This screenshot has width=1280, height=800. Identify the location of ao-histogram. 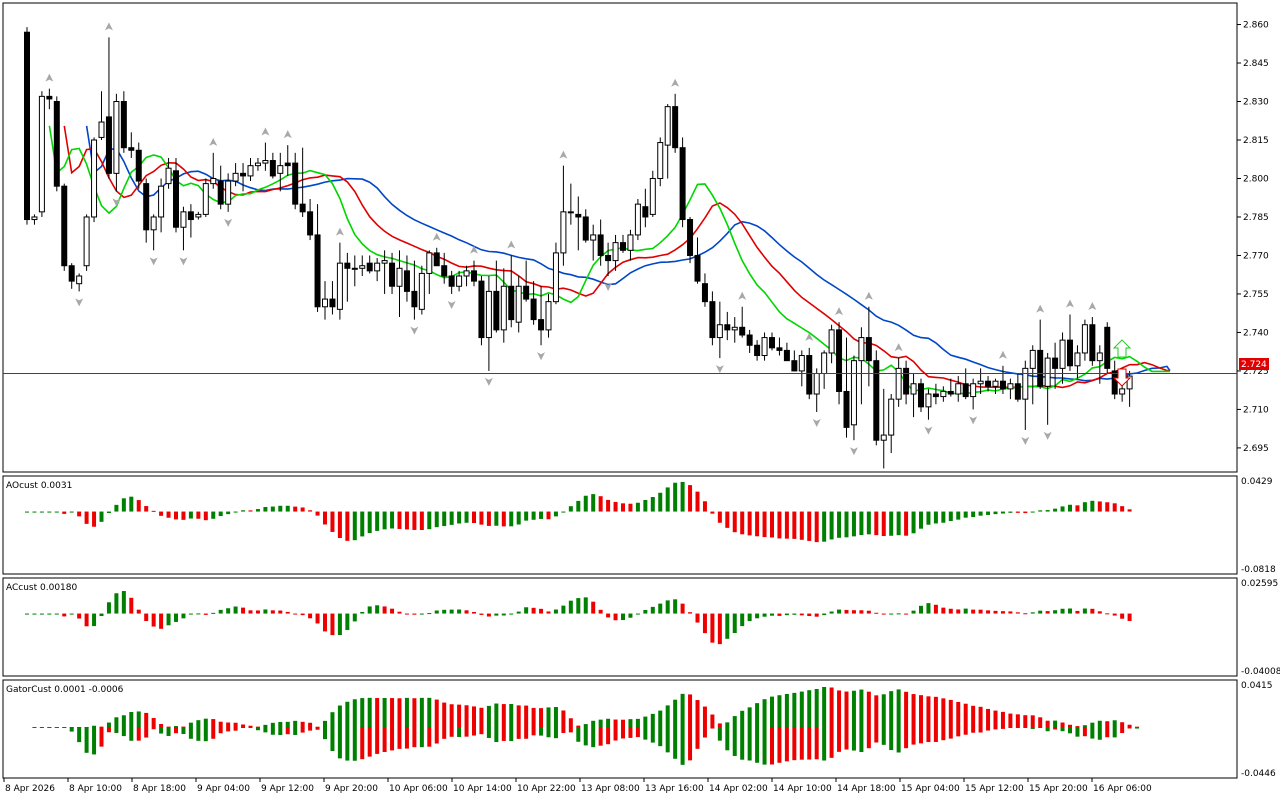
(578, 512).